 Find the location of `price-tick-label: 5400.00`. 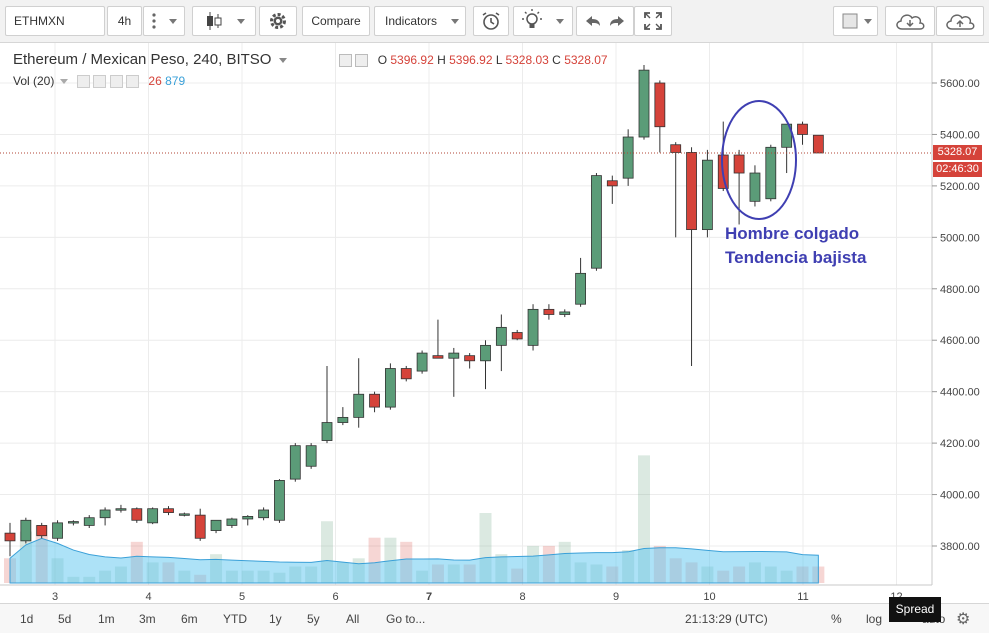

price-tick-label: 5400.00 is located at coordinates (960, 135).